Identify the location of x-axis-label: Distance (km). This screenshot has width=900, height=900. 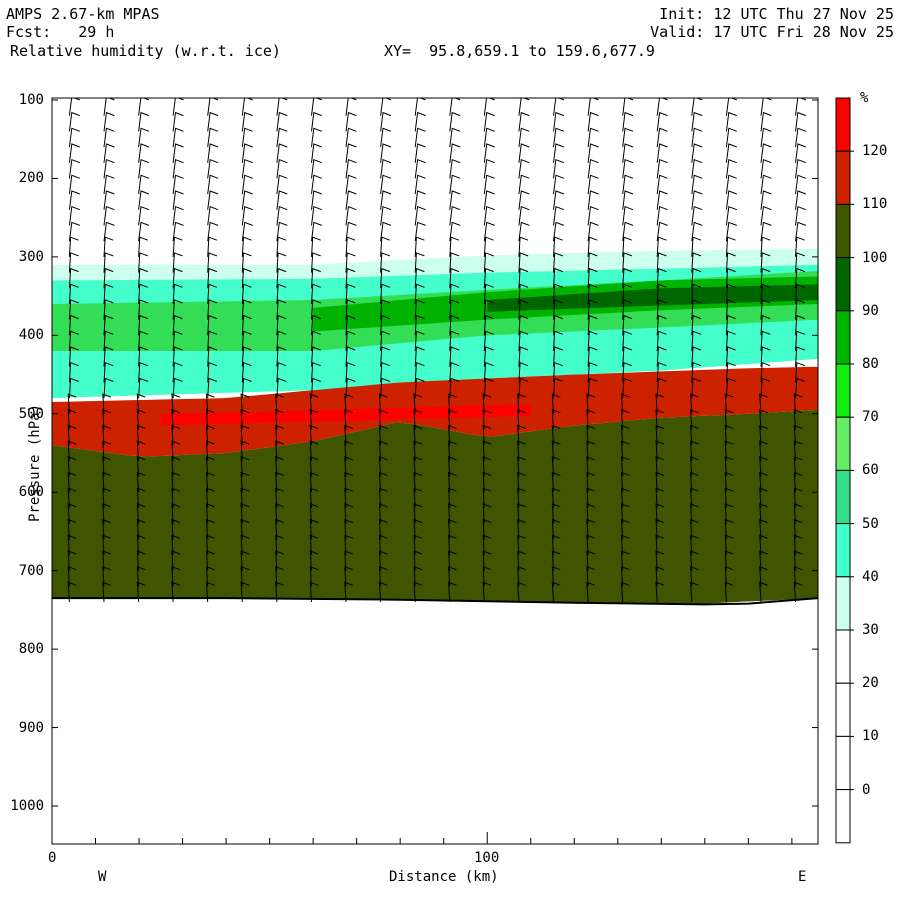
(444, 877).